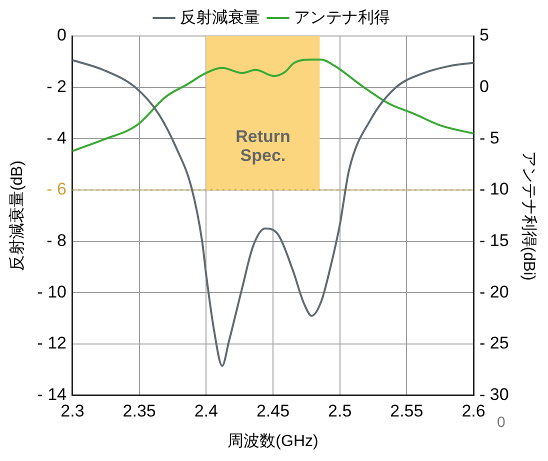 The height and width of the screenshot is (461, 548). Describe the element at coordinates (490, 138) in the screenshot. I see `y2-tick-label: - 5` at that location.